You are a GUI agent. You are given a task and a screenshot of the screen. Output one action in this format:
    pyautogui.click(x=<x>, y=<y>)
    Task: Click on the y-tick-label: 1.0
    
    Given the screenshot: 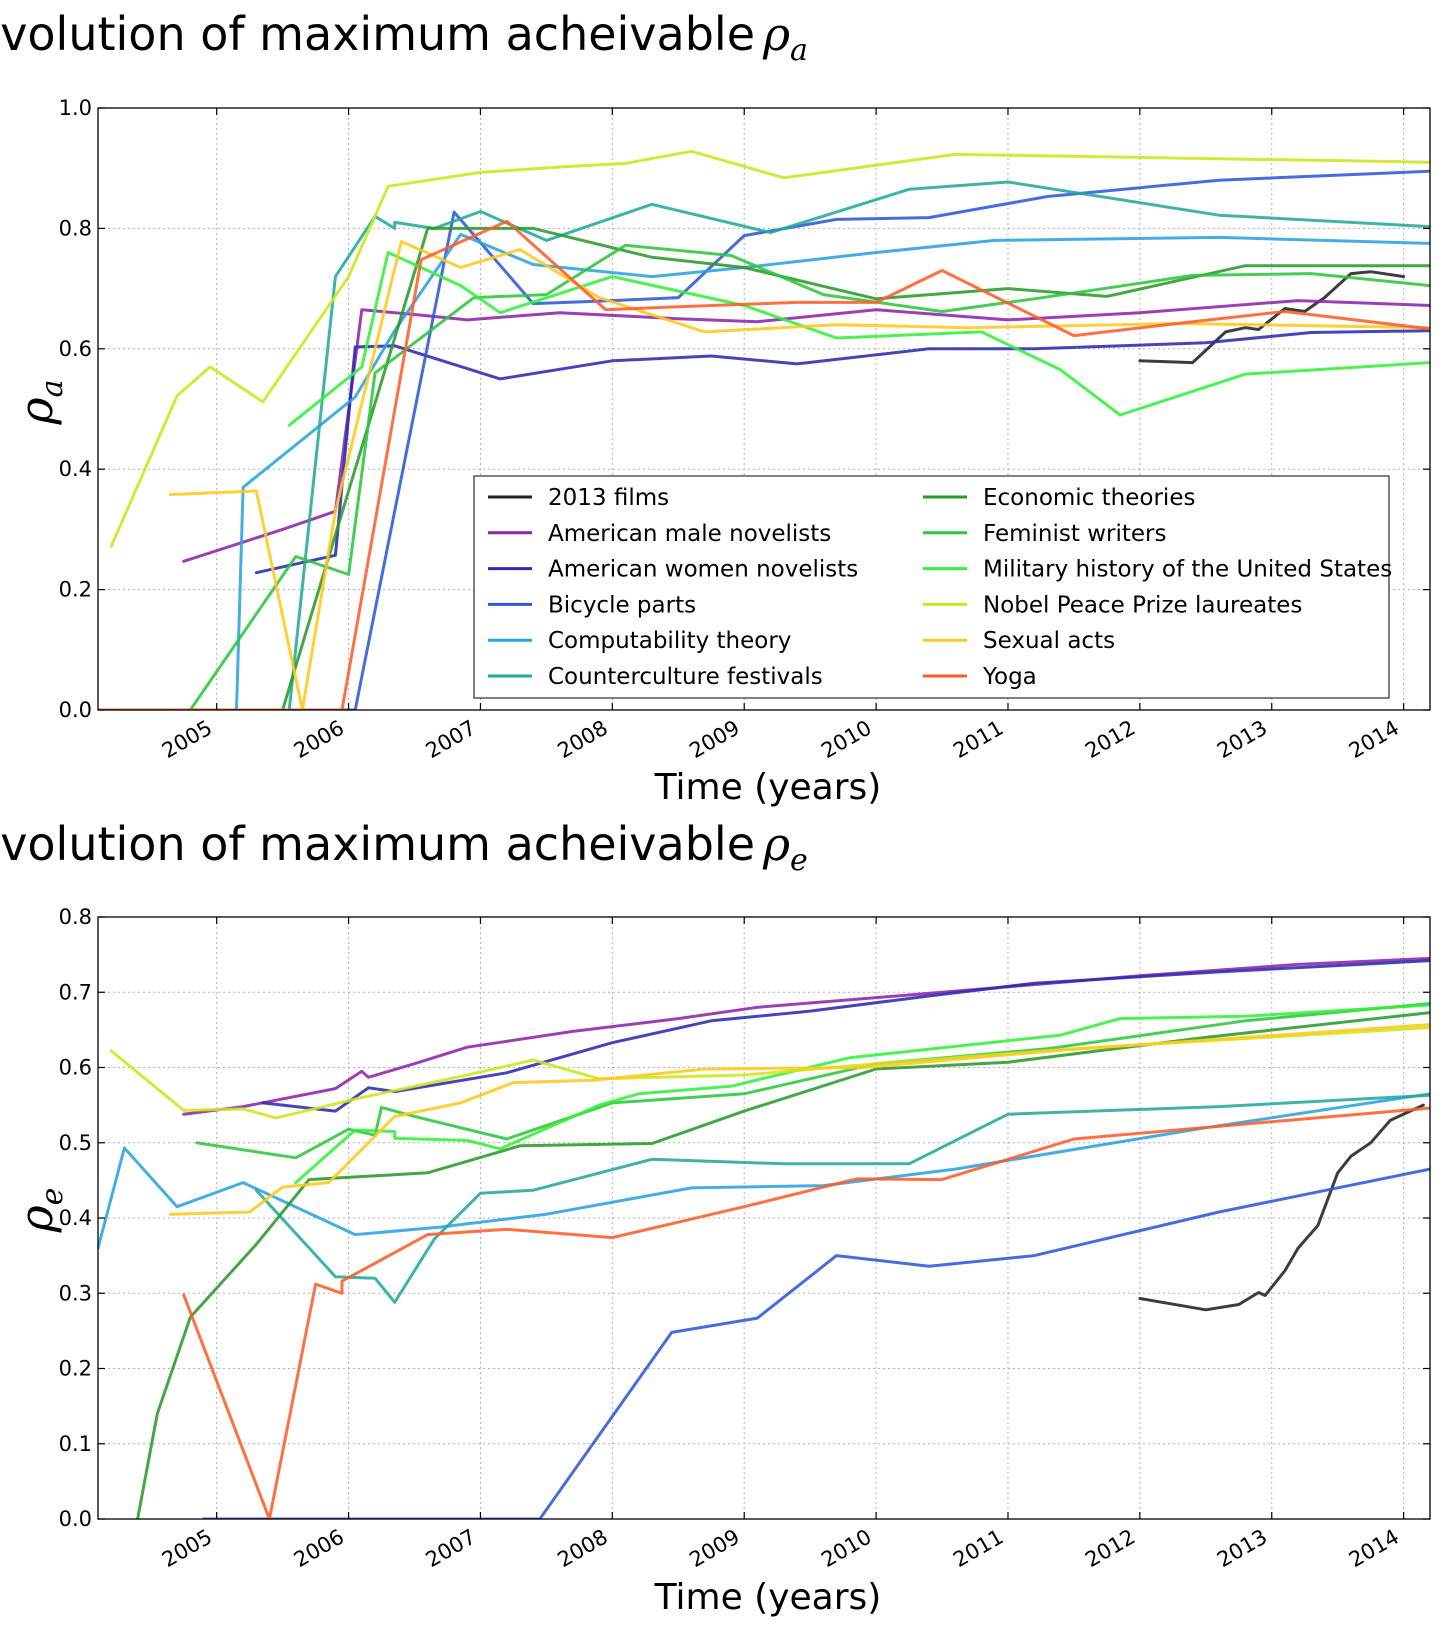 What is the action you would take?
    pyautogui.click(x=75, y=108)
    